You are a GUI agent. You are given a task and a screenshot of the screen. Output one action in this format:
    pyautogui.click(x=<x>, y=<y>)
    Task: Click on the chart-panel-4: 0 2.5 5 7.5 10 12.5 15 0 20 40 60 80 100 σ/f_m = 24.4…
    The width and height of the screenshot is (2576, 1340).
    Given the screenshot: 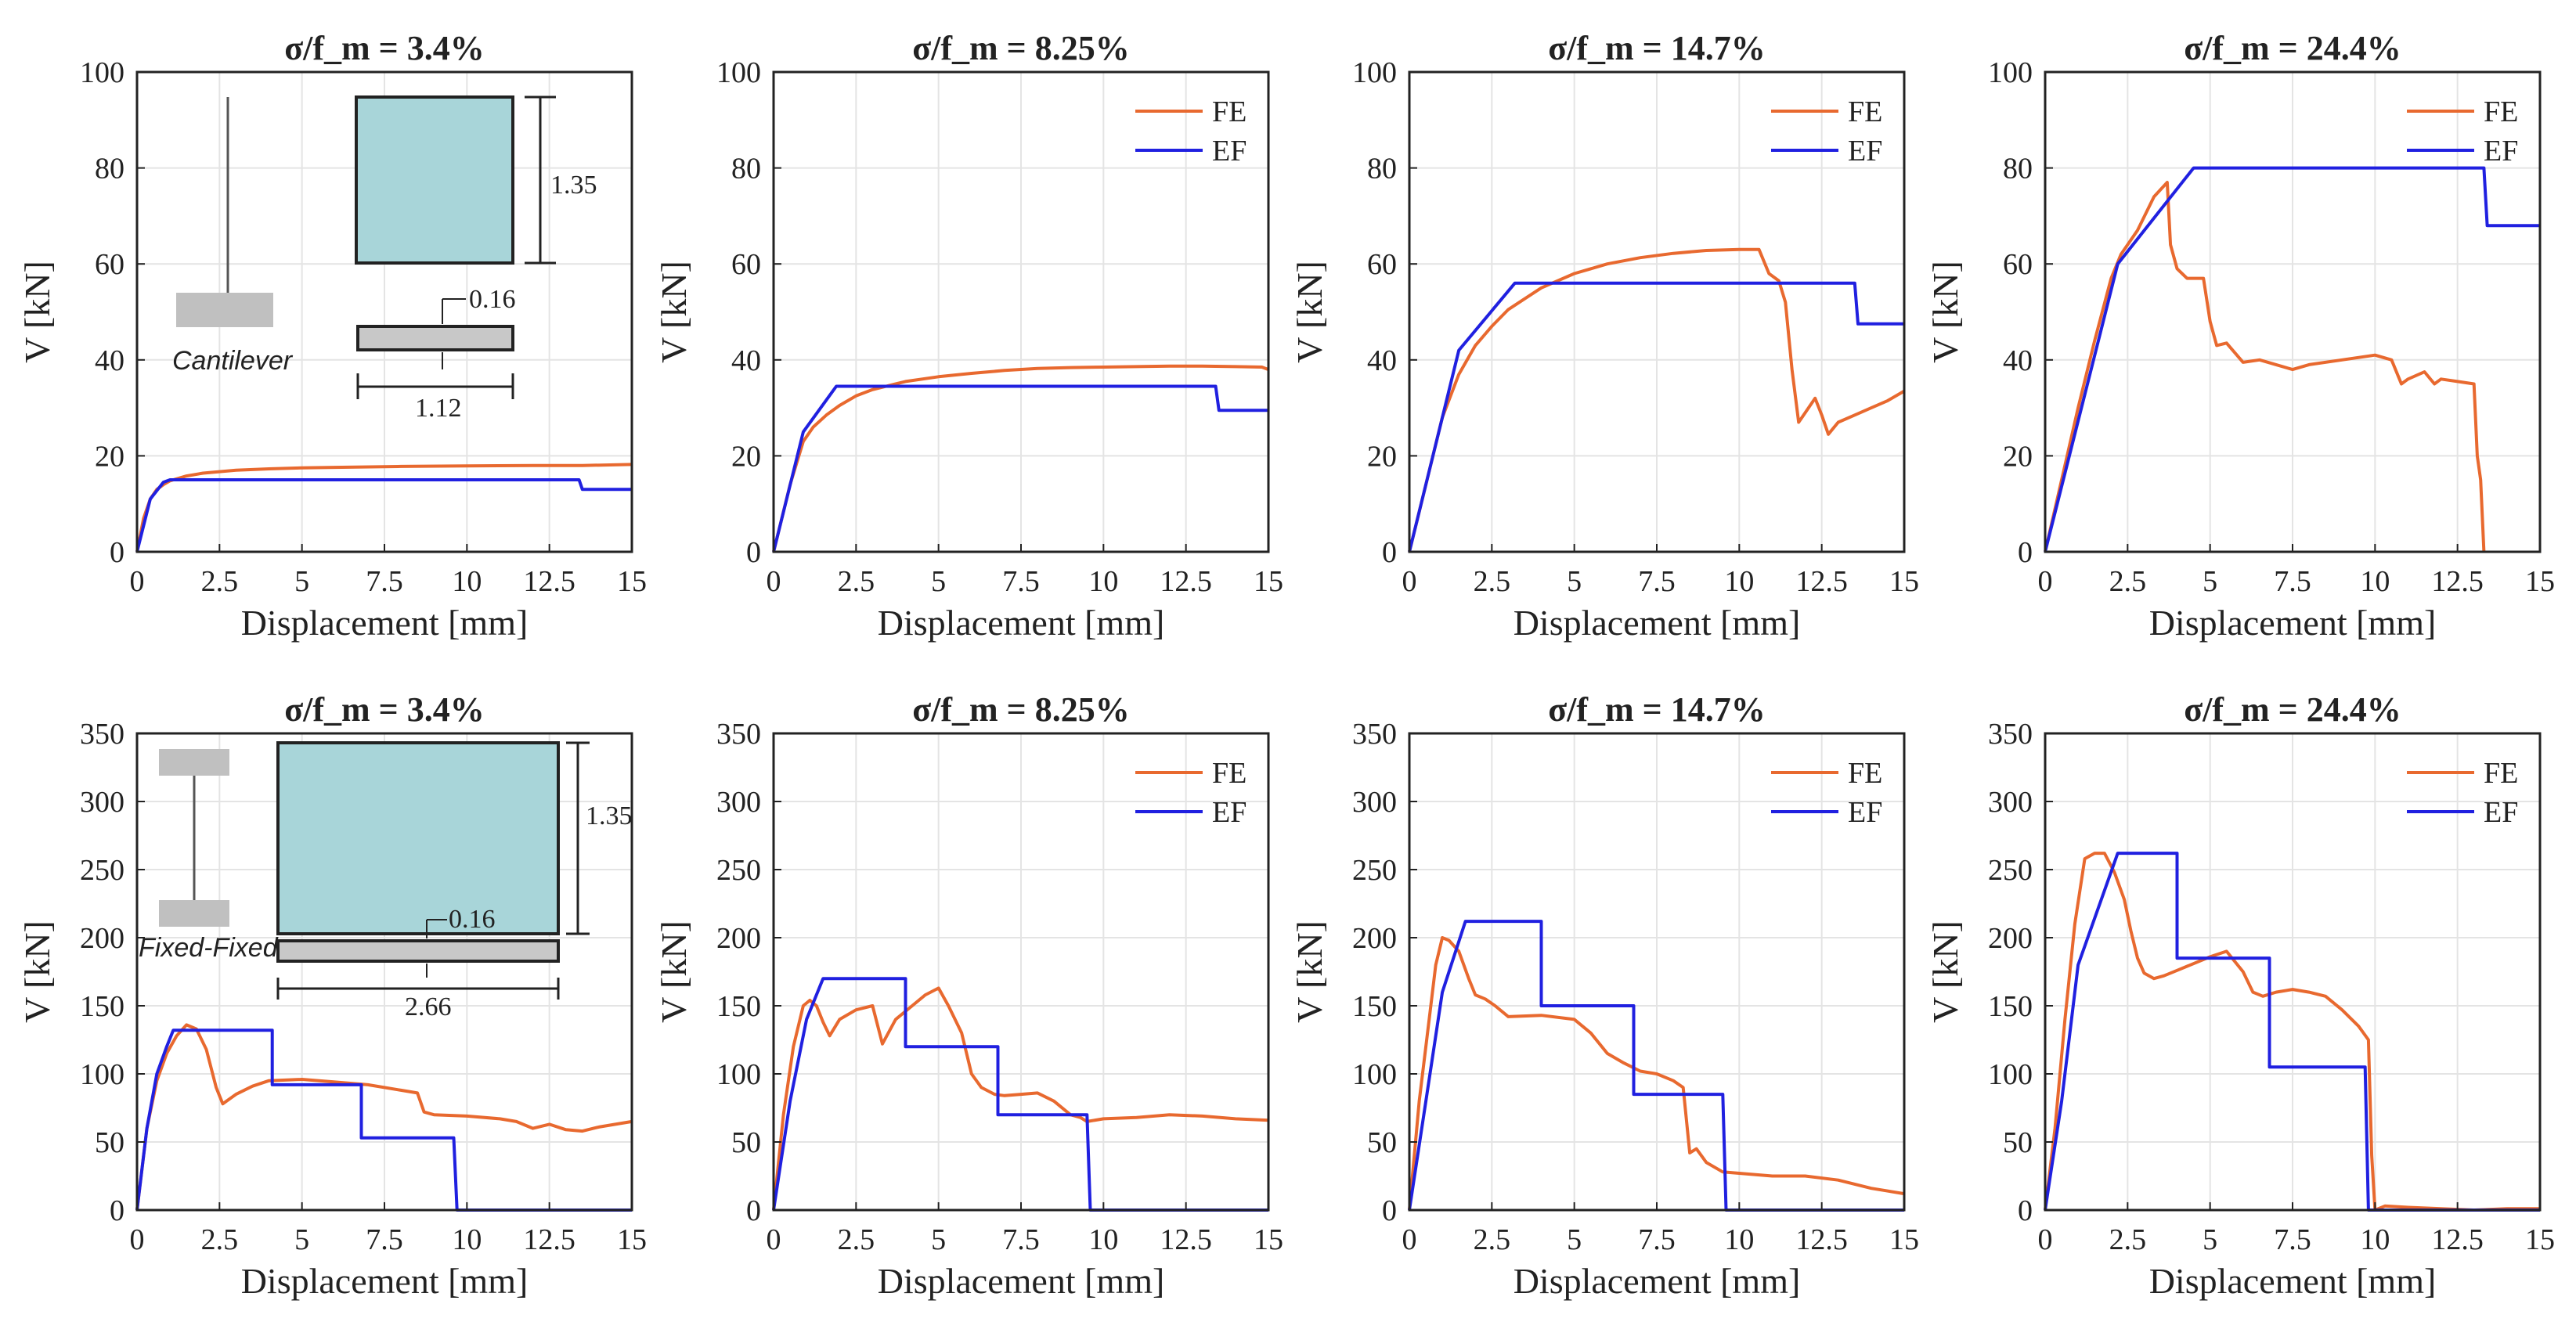 What is the action you would take?
    pyautogui.click(x=2240, y=336)
    